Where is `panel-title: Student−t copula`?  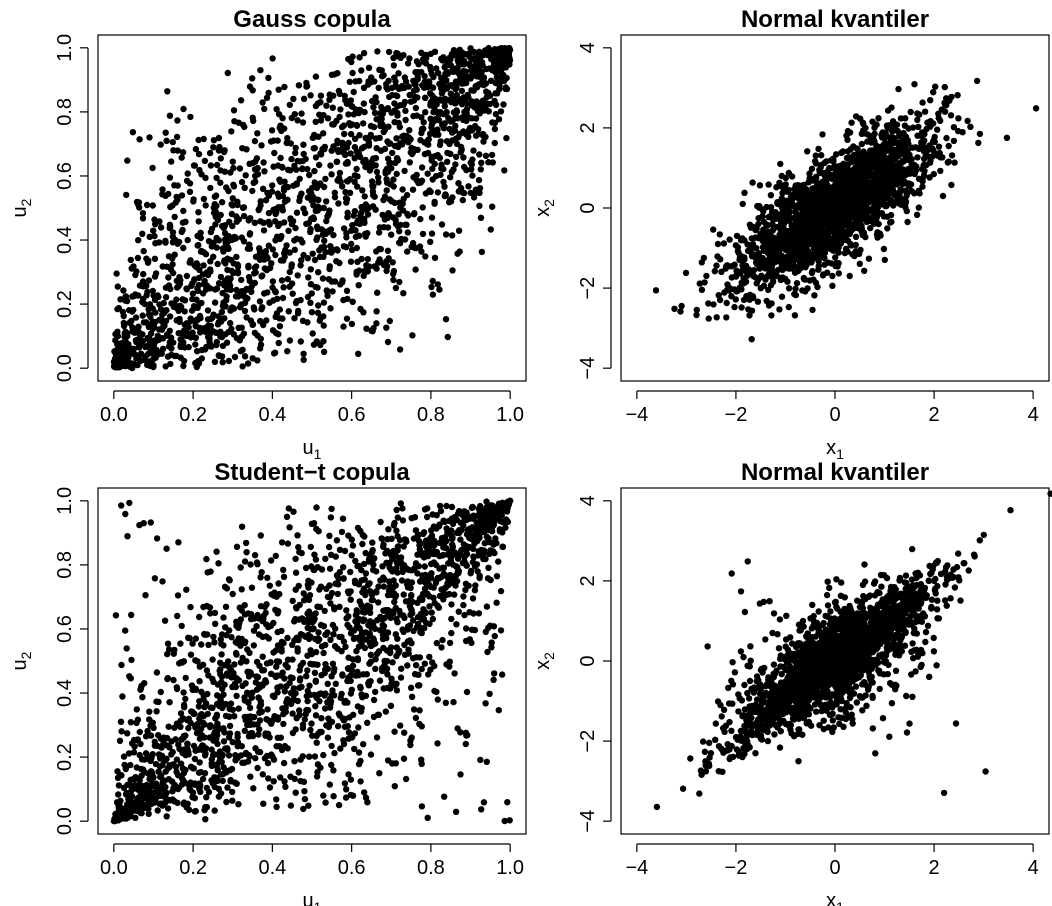 panel-title: Student−t copula is located at coordinates (312, 472).